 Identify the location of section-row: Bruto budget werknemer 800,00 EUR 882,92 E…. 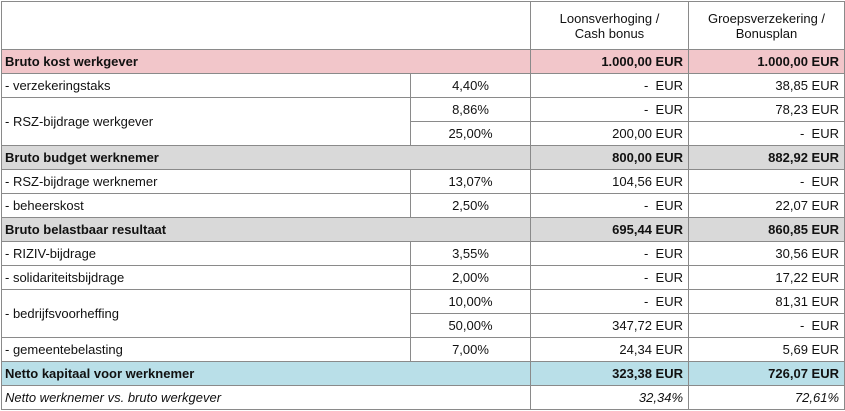
(423, 157).